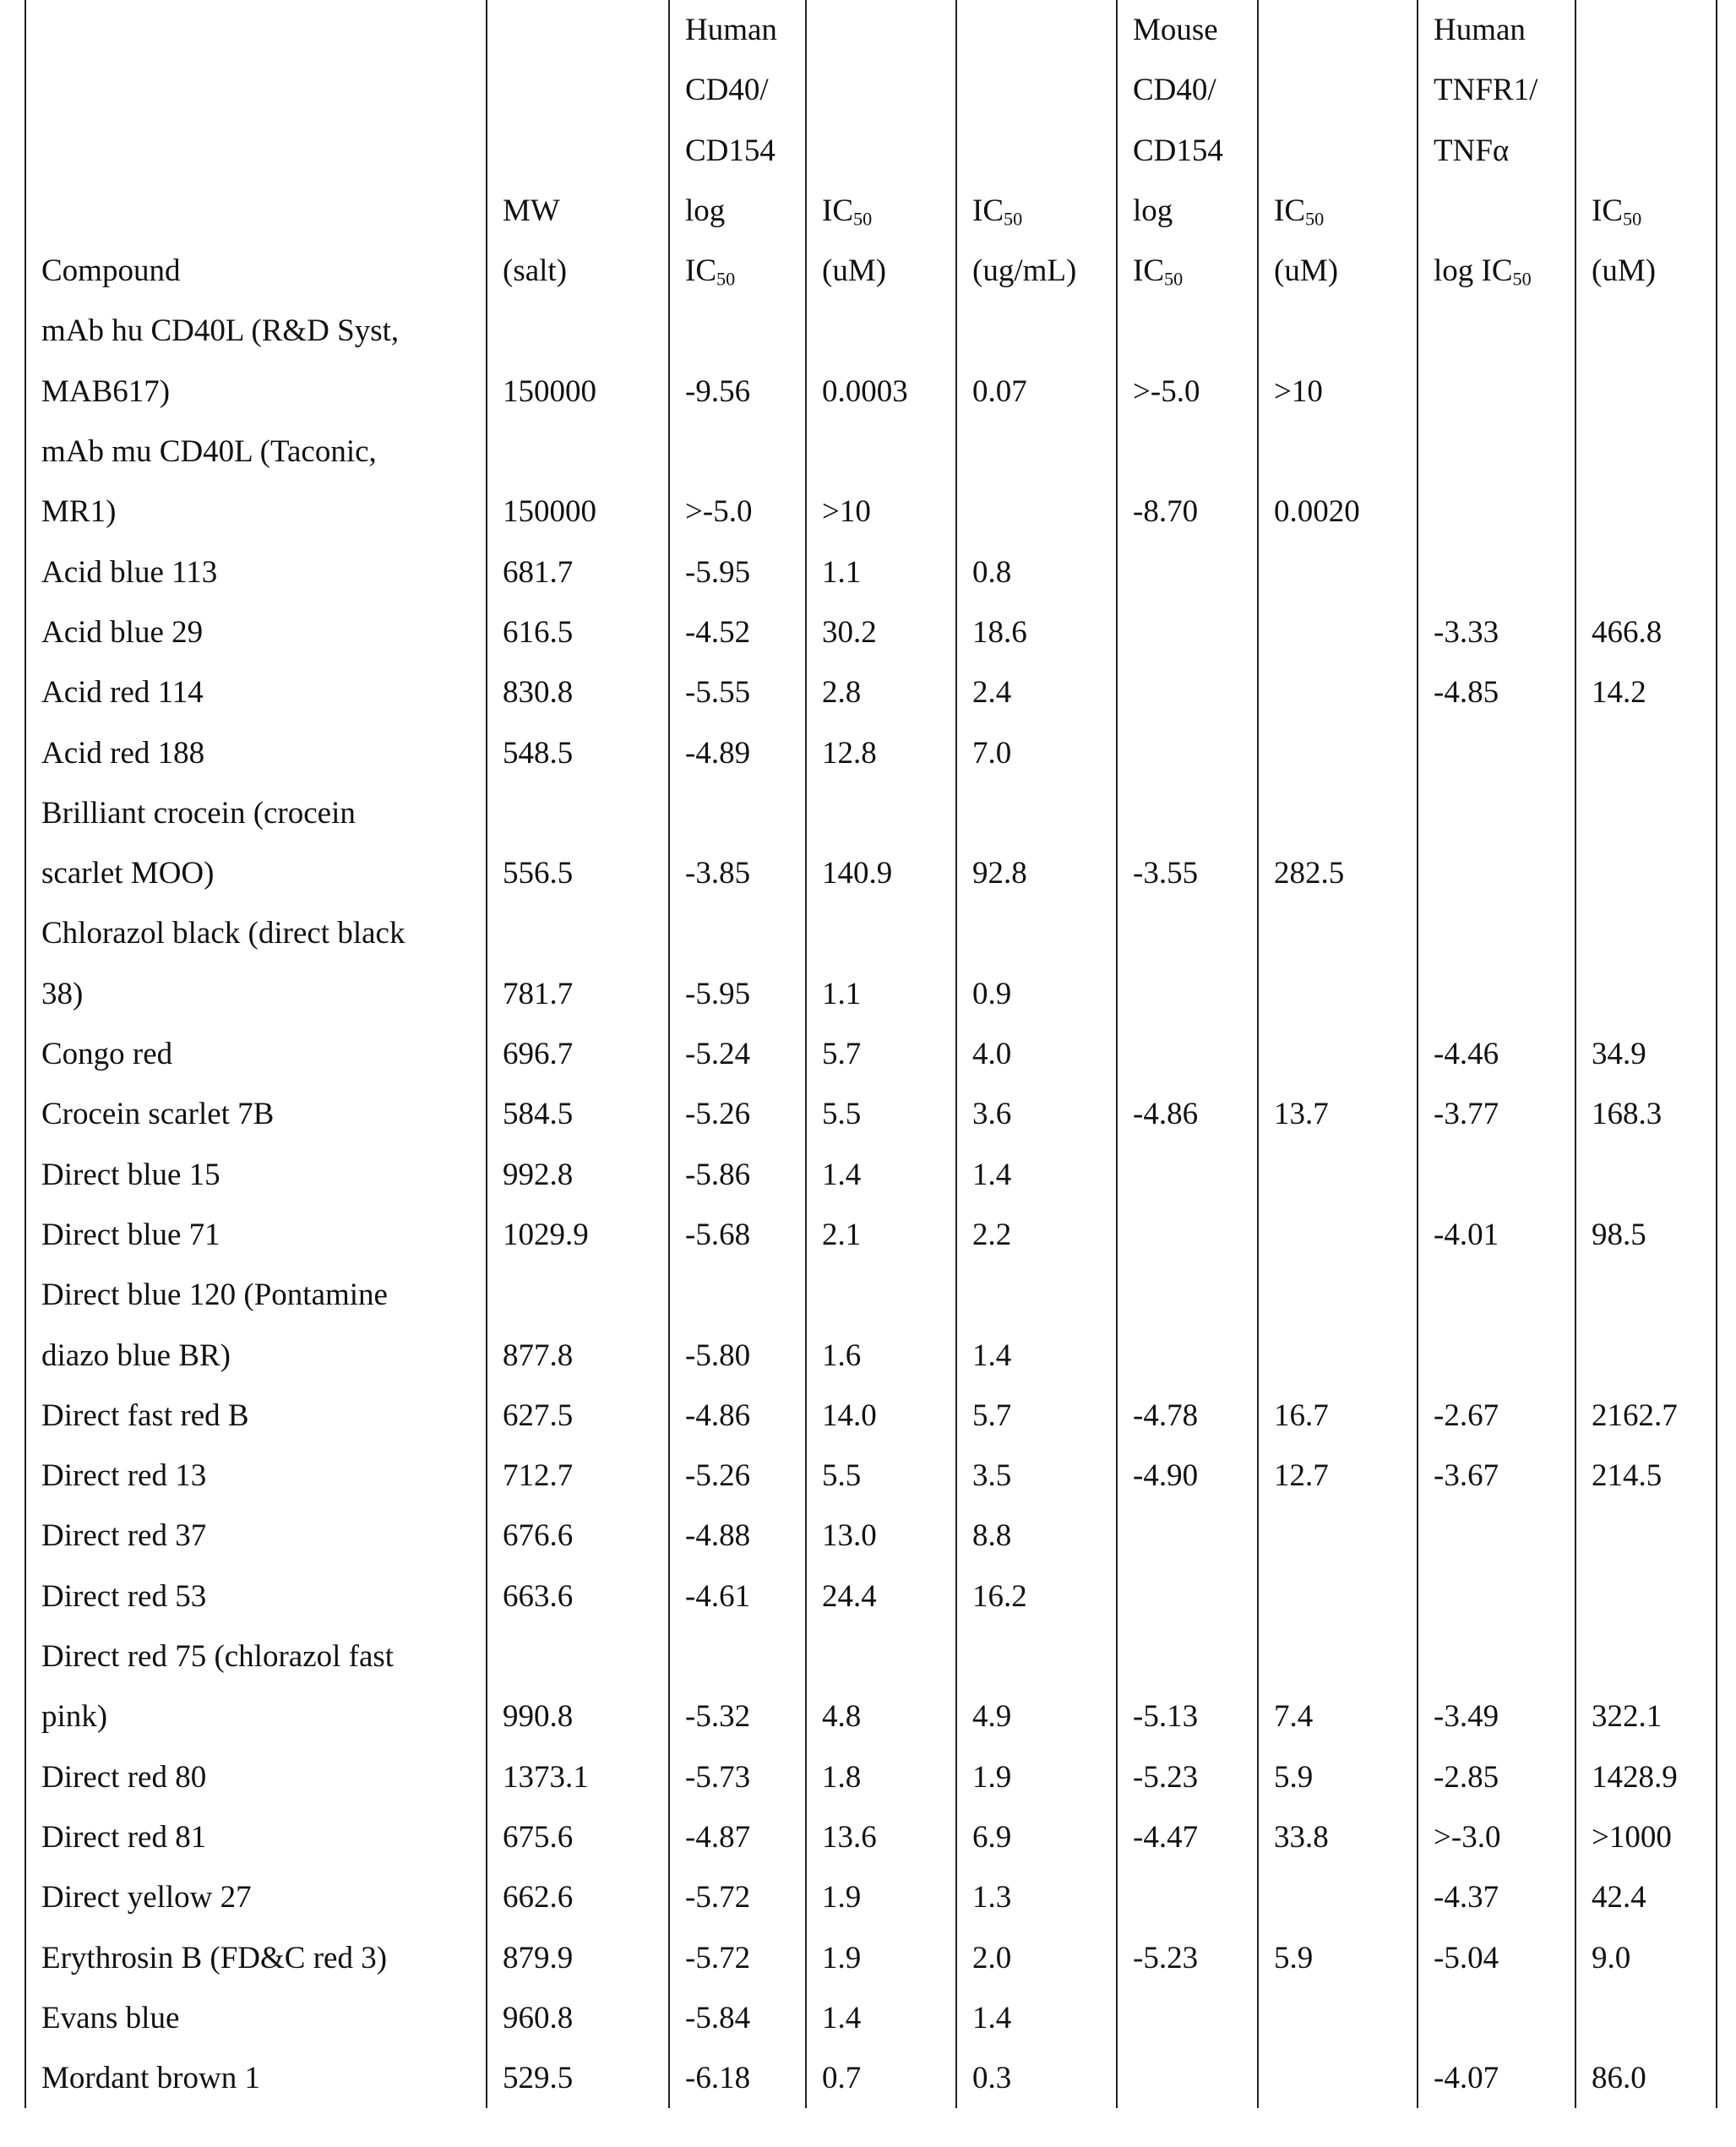  I want to click on header-cell: HumanCD40/CD154logIC50, so click(737, 150).